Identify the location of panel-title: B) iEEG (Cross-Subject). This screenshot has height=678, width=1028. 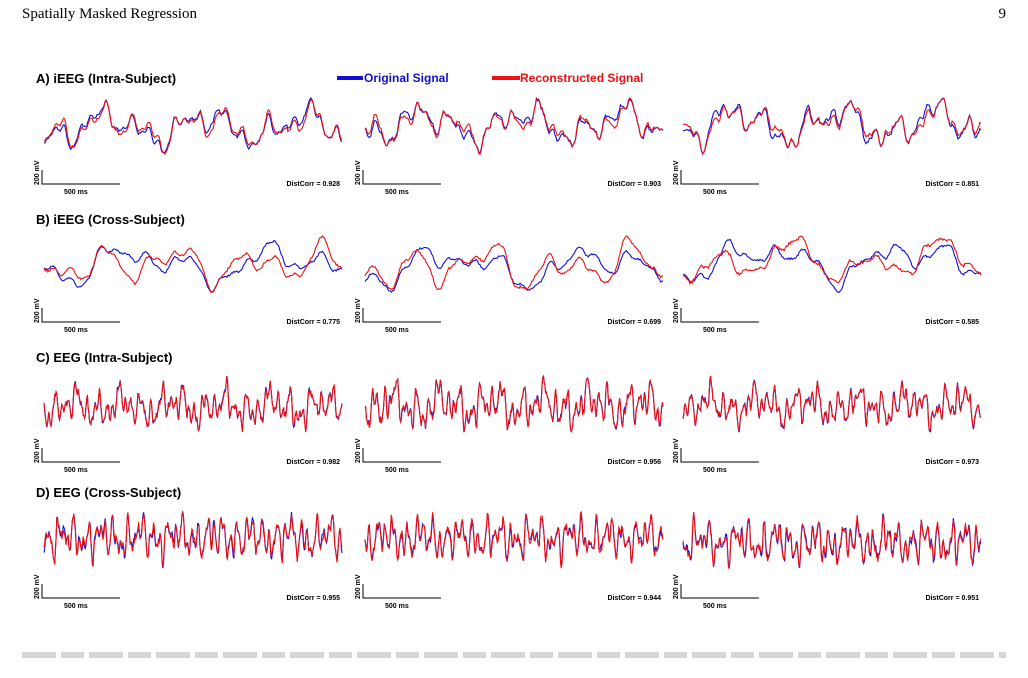
(110, 219).